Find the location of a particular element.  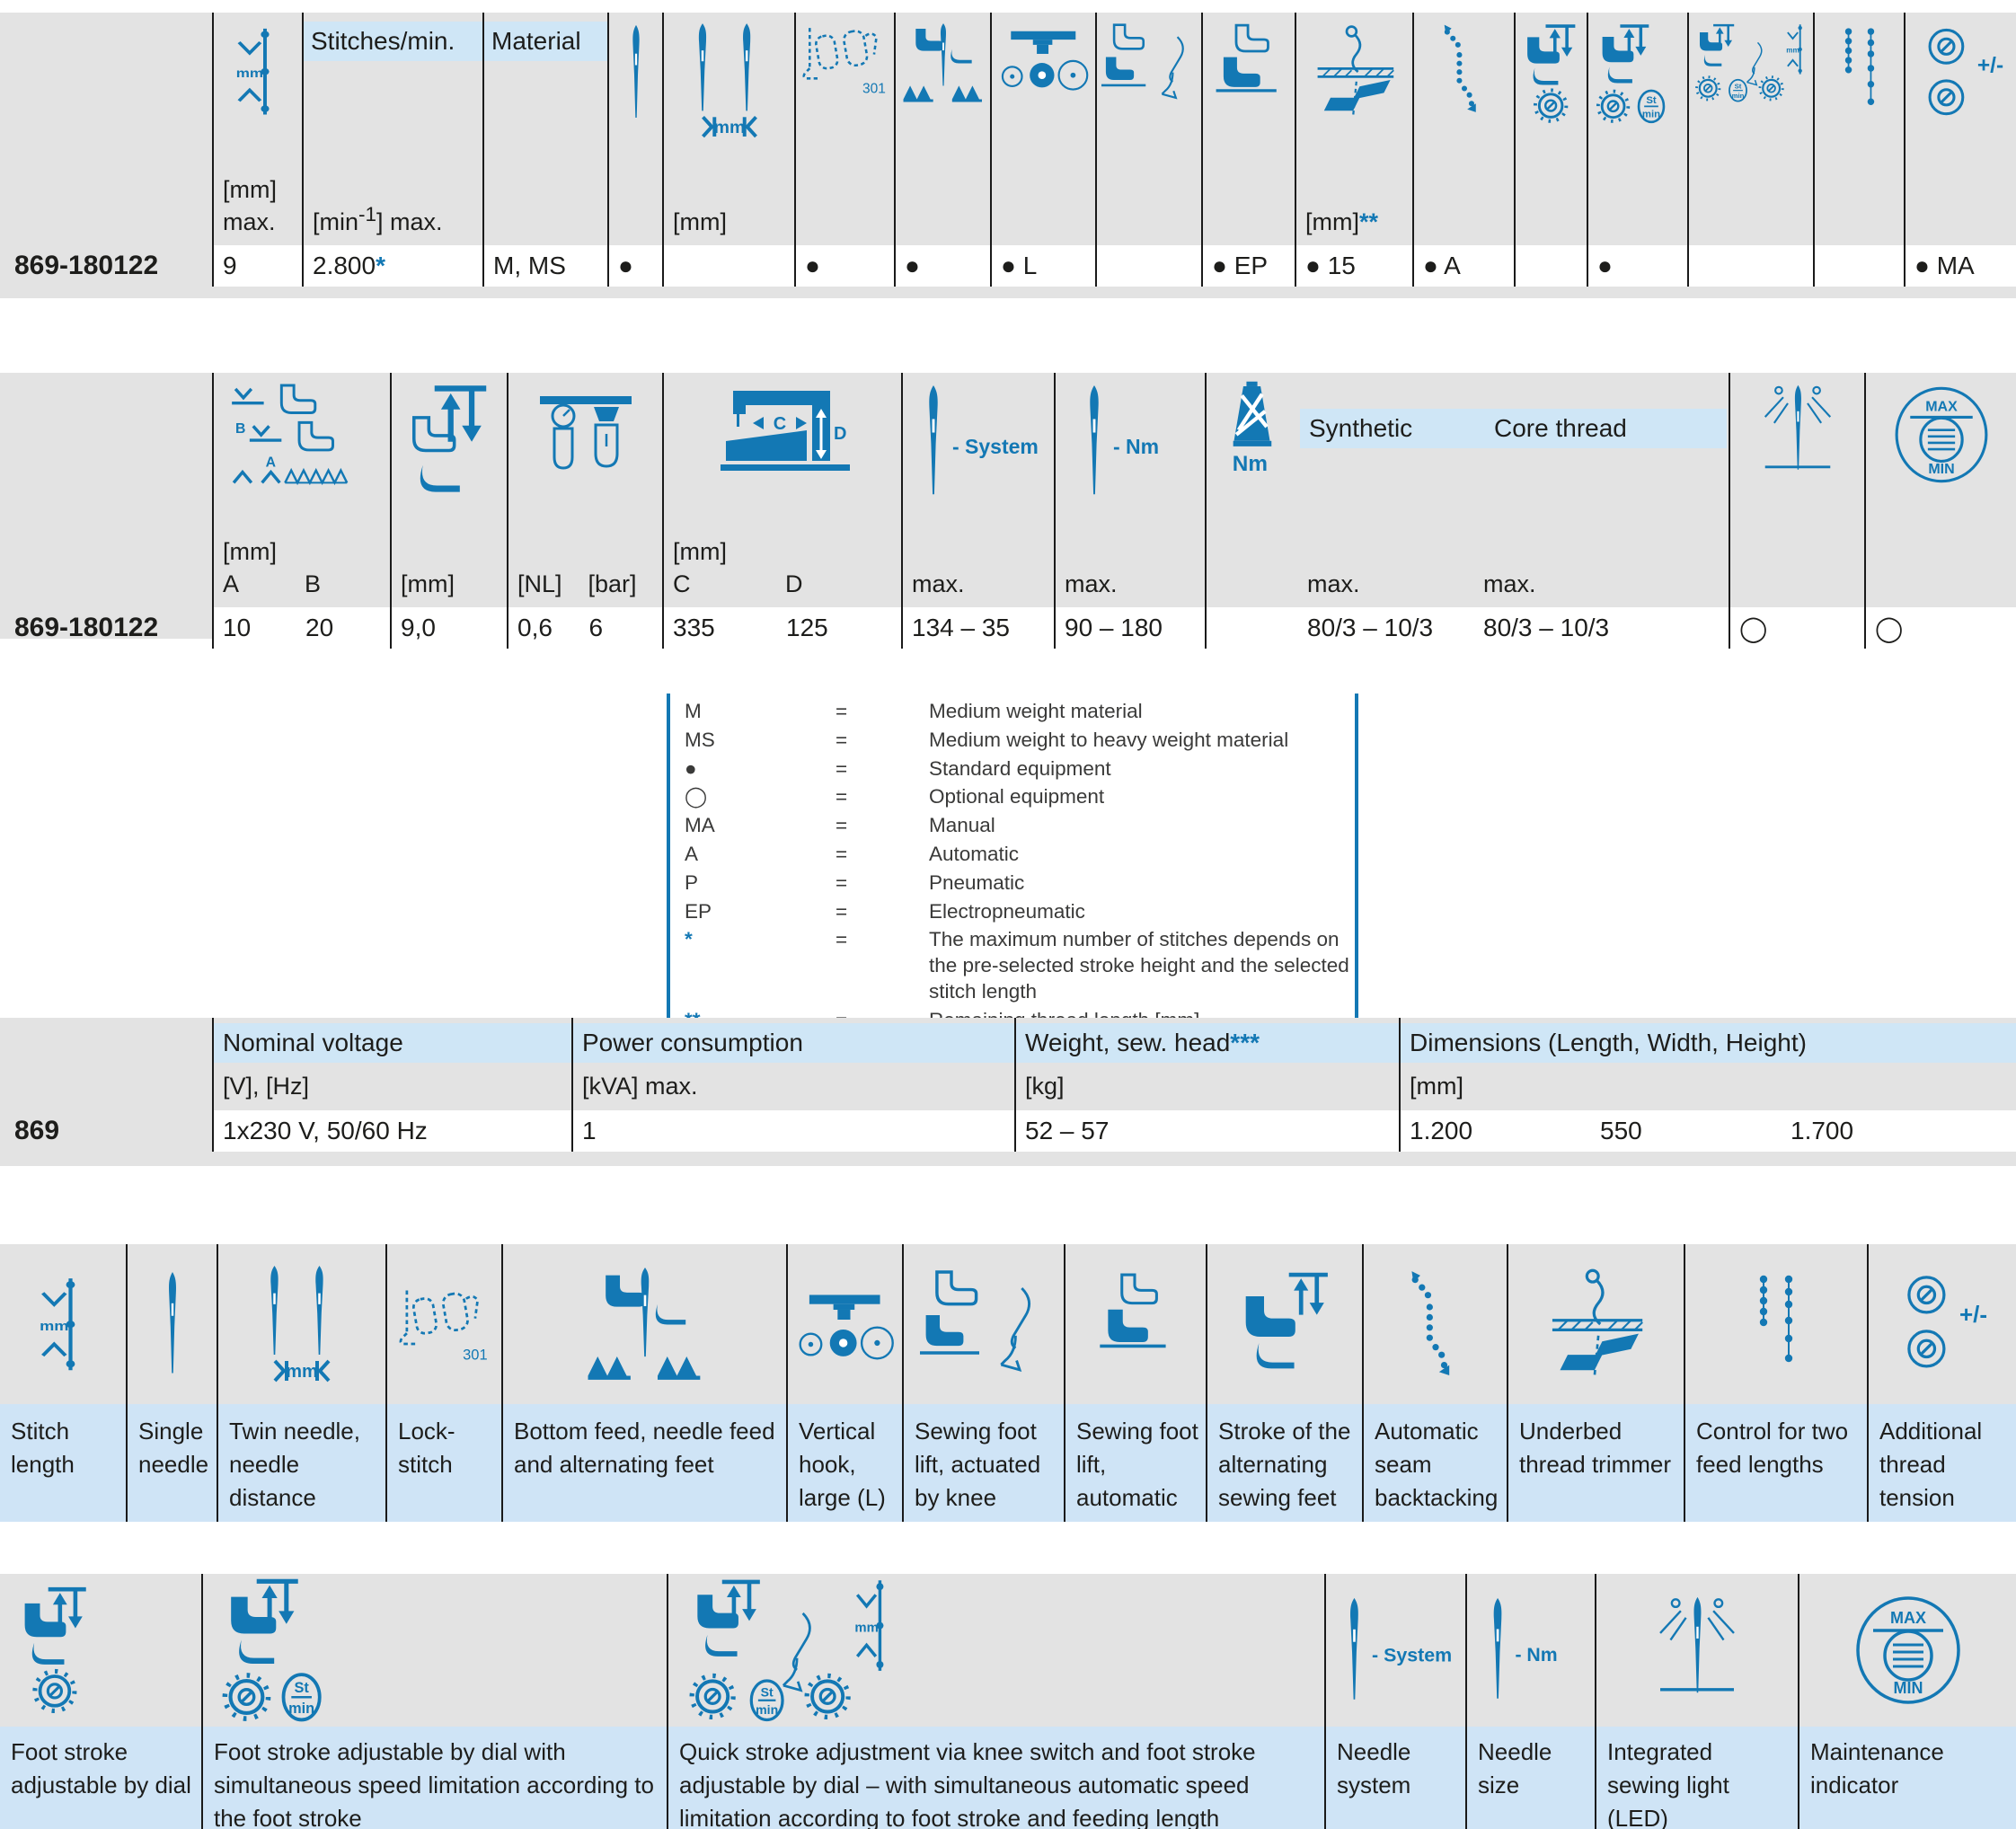

t2-col-stroke-heights: [mm] A B 10 20 is located at coordinates (301, 511).